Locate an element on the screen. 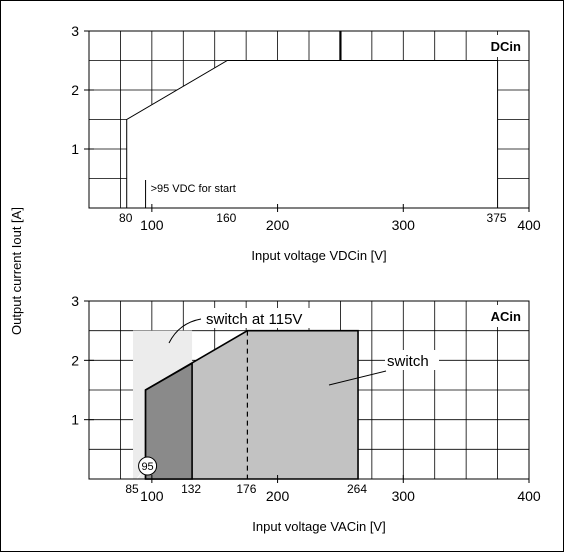 This screenshot has width=566, height=558. ac-x-tick-label: 400 is located at coordinates (529, 496).